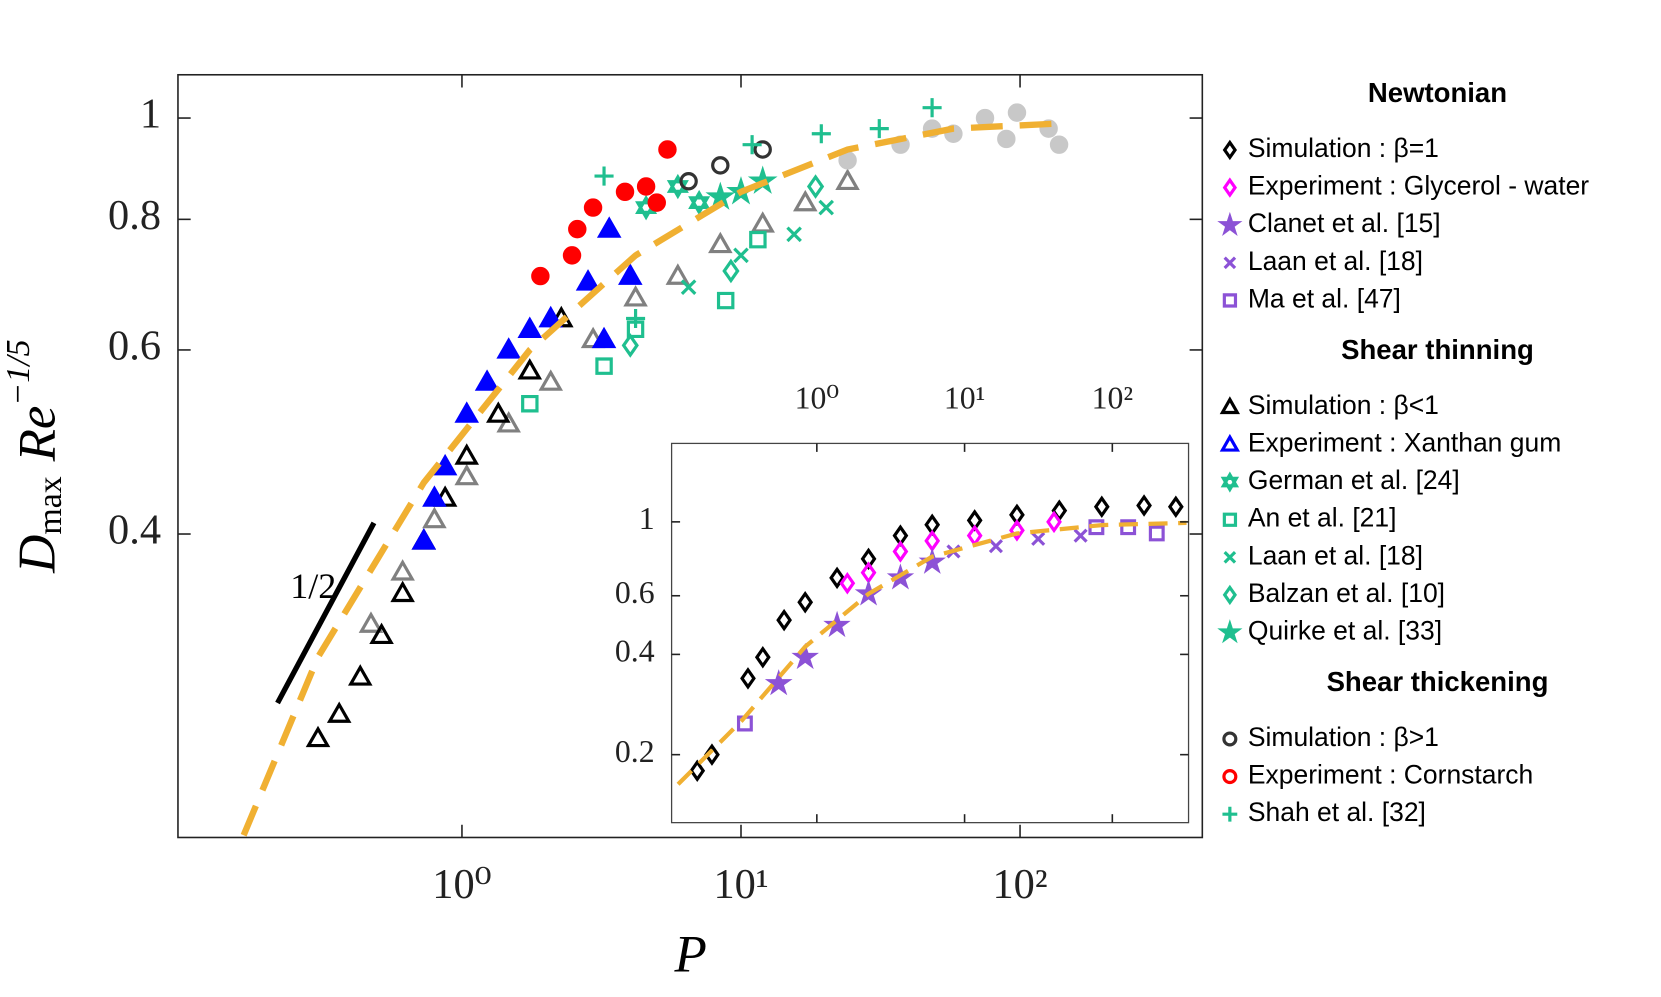 The width and height of the screenshot is (1661, 997). I want to click on legend-label: Clanet et al. [15], so click(1344, 223).